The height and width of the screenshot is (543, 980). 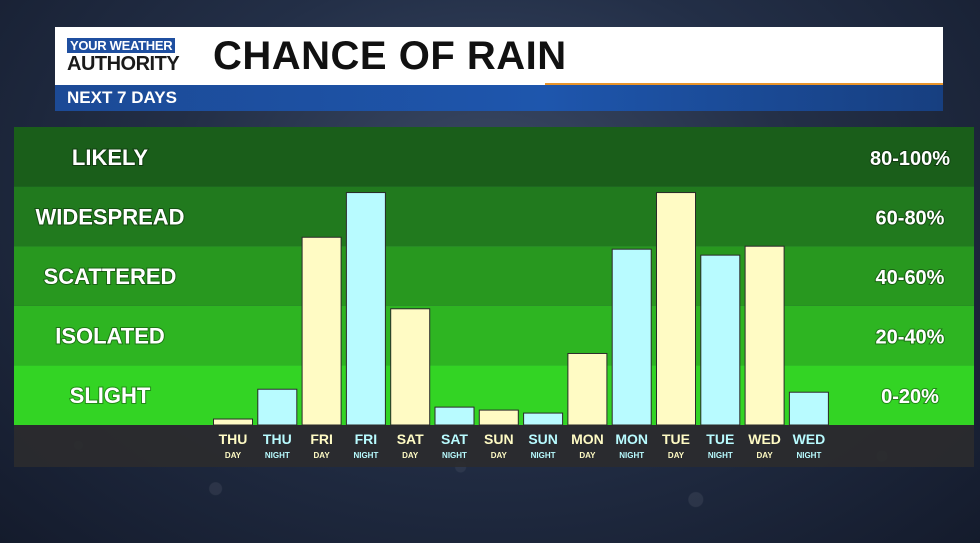 I want to click on bar-sat-night, so click(x=454, y=416).